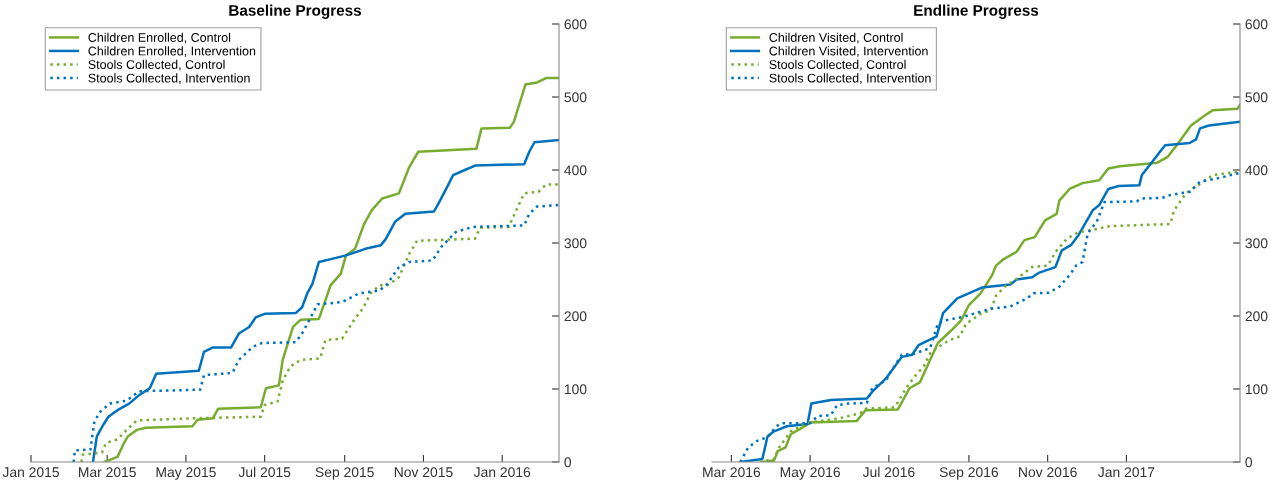 The image size is (1270, 485). Describe the element at coordinates (344, 473) in the screenshot. I see `x-tick-label: Sep 2015` at that location.